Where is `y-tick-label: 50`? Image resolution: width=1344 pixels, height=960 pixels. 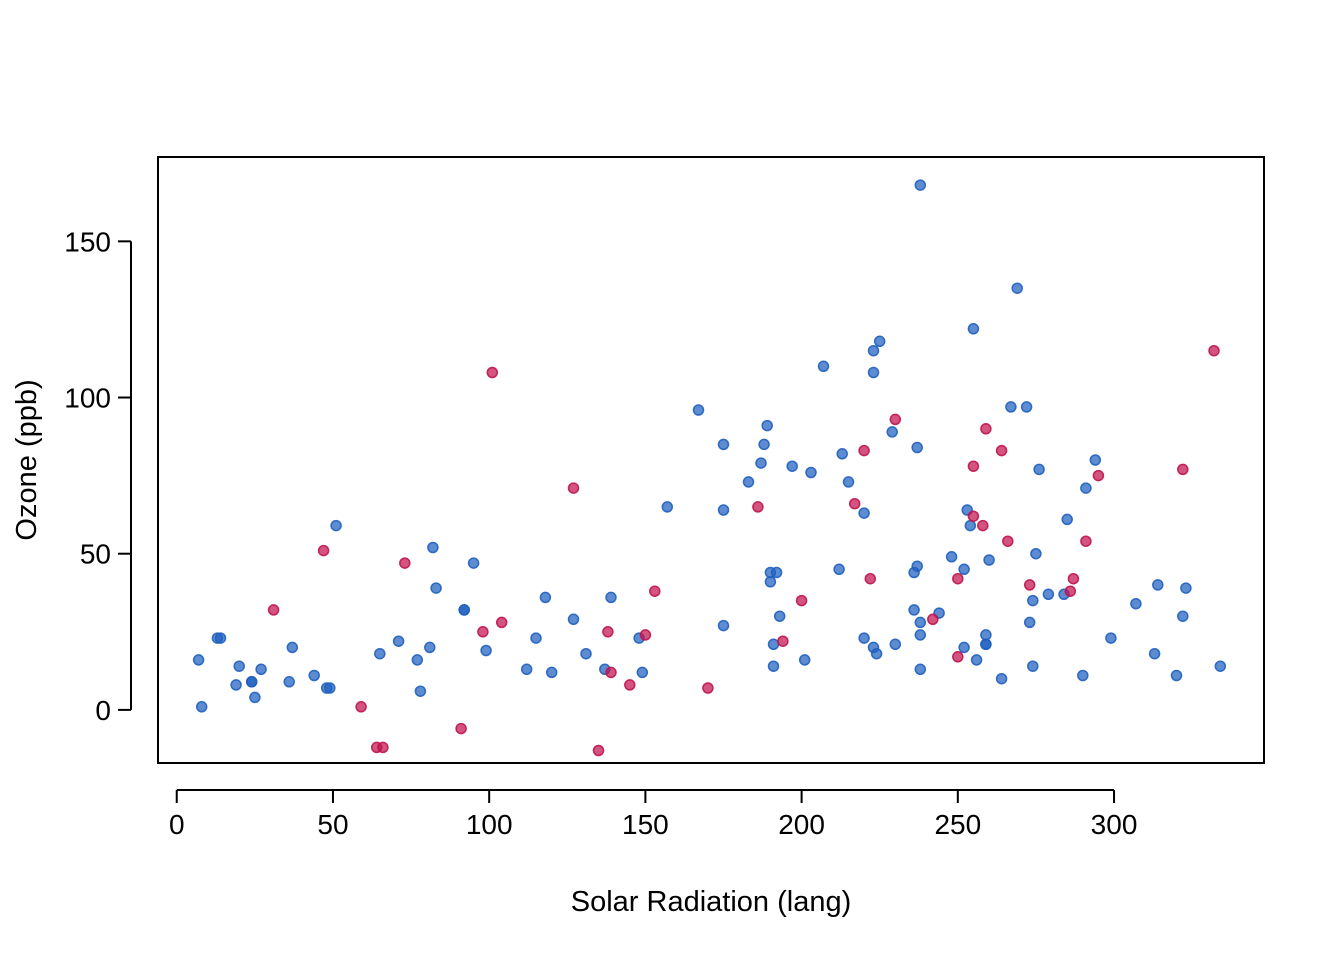 y-tick-label: 50 is located at coordinates (95, 554).